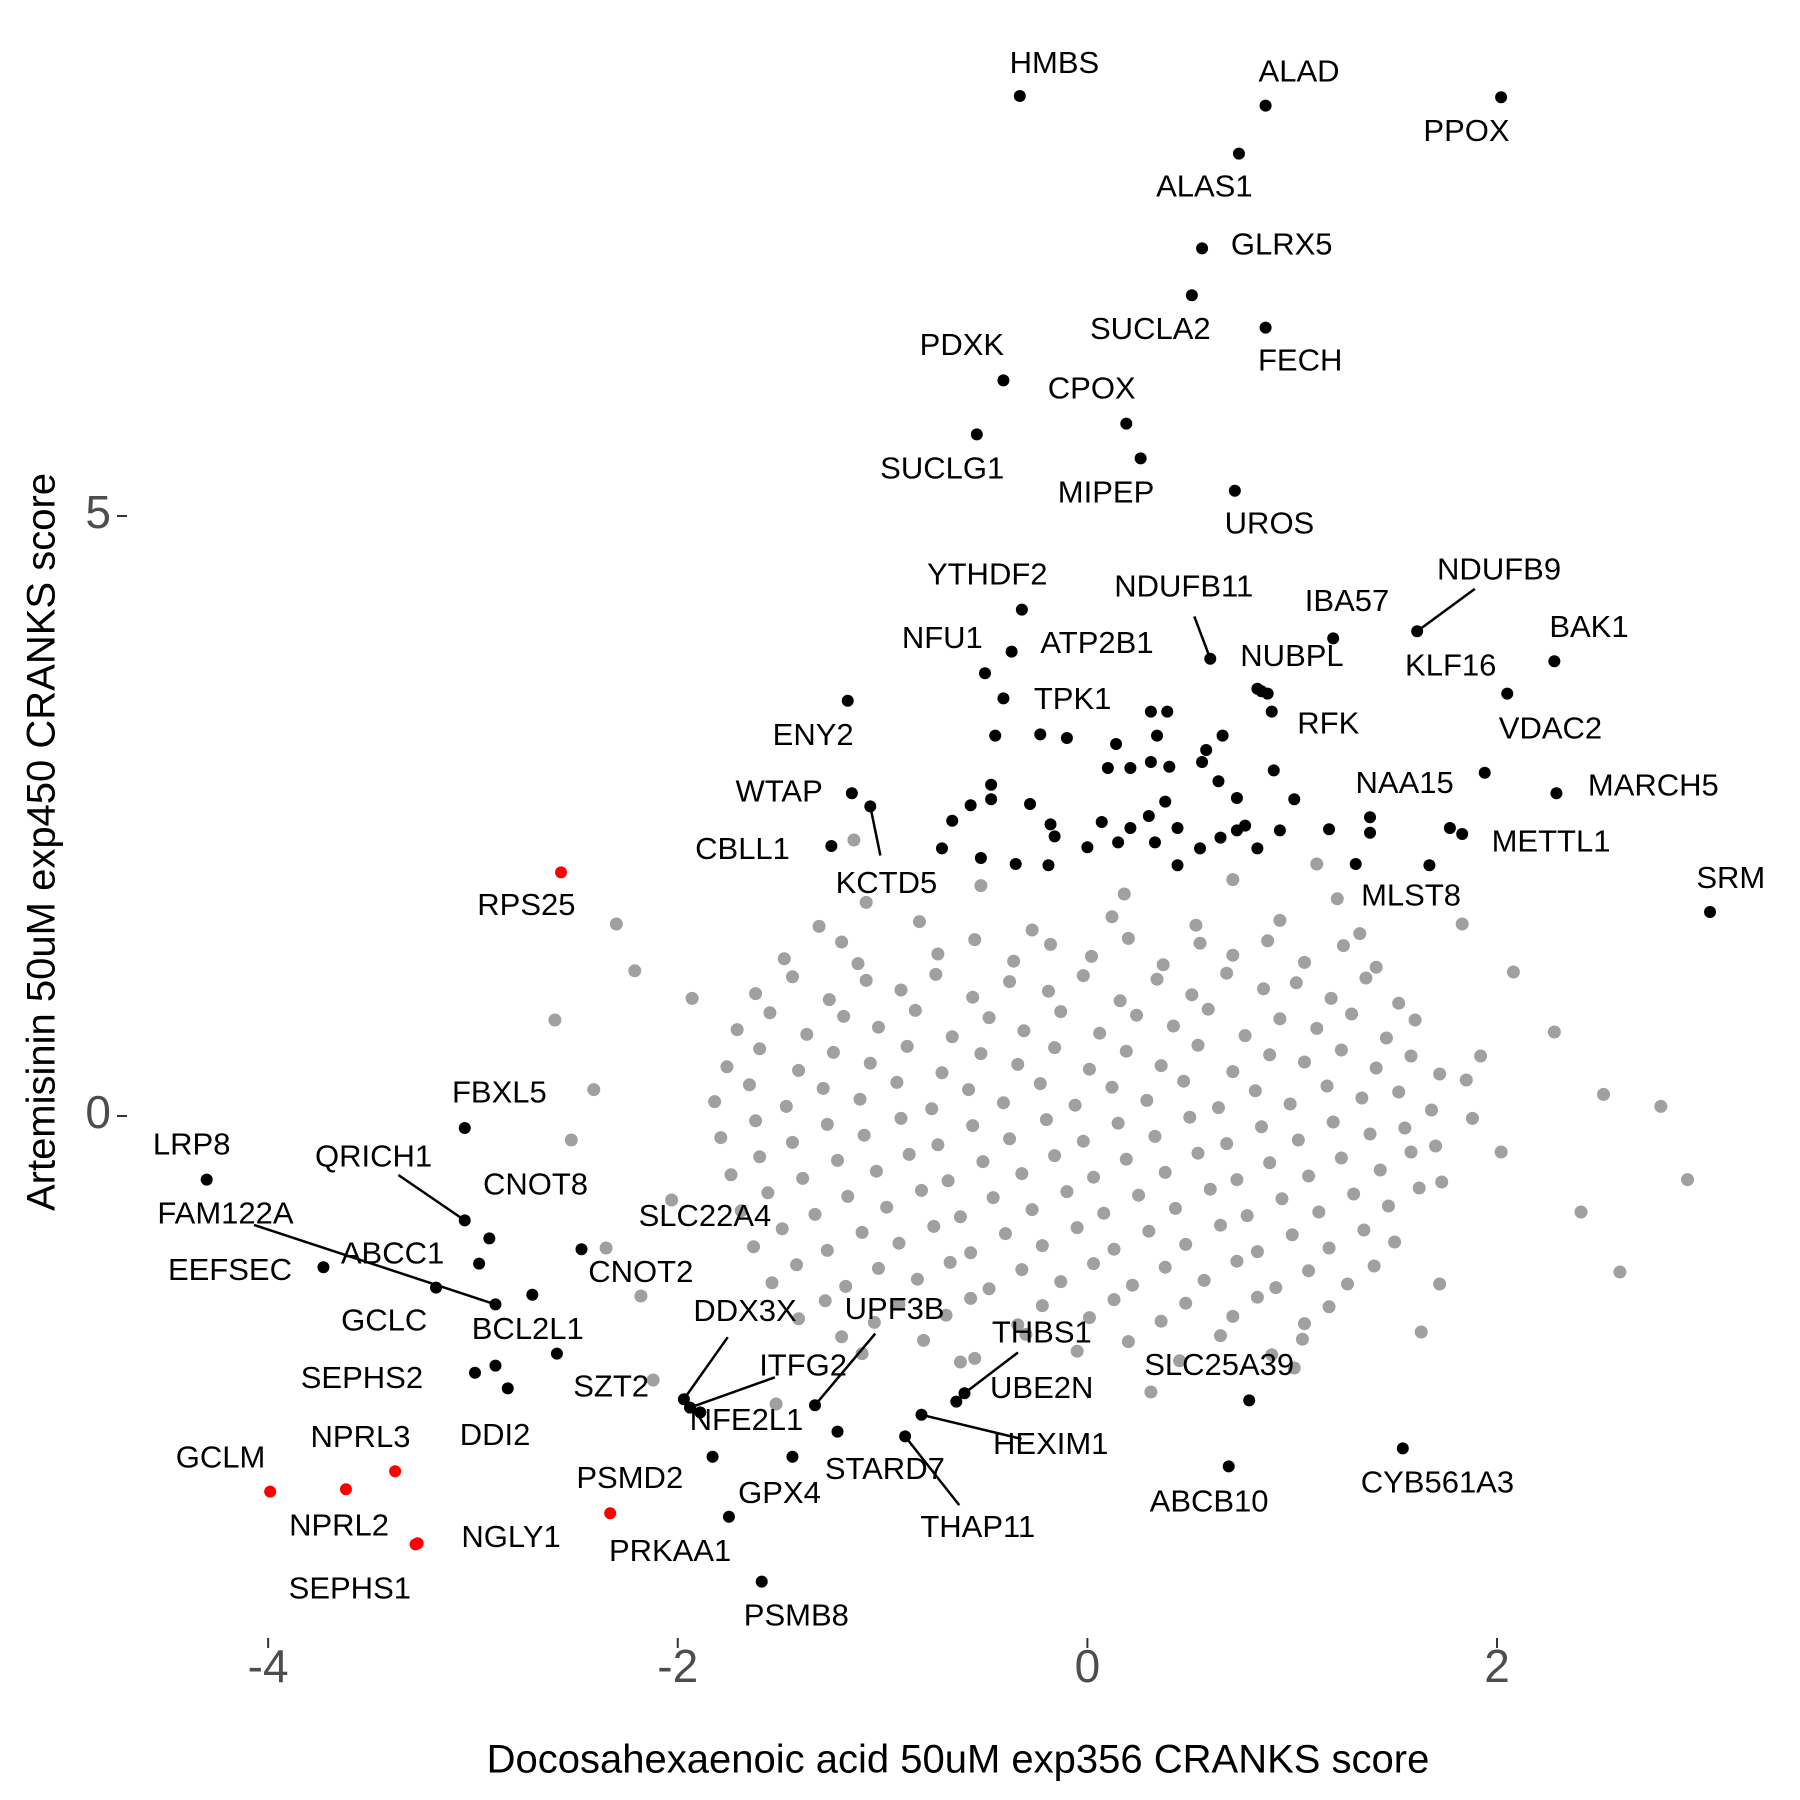 The image size is (1800, 1800). I want to click on x-tick-label: -2, so click(677, 1666).